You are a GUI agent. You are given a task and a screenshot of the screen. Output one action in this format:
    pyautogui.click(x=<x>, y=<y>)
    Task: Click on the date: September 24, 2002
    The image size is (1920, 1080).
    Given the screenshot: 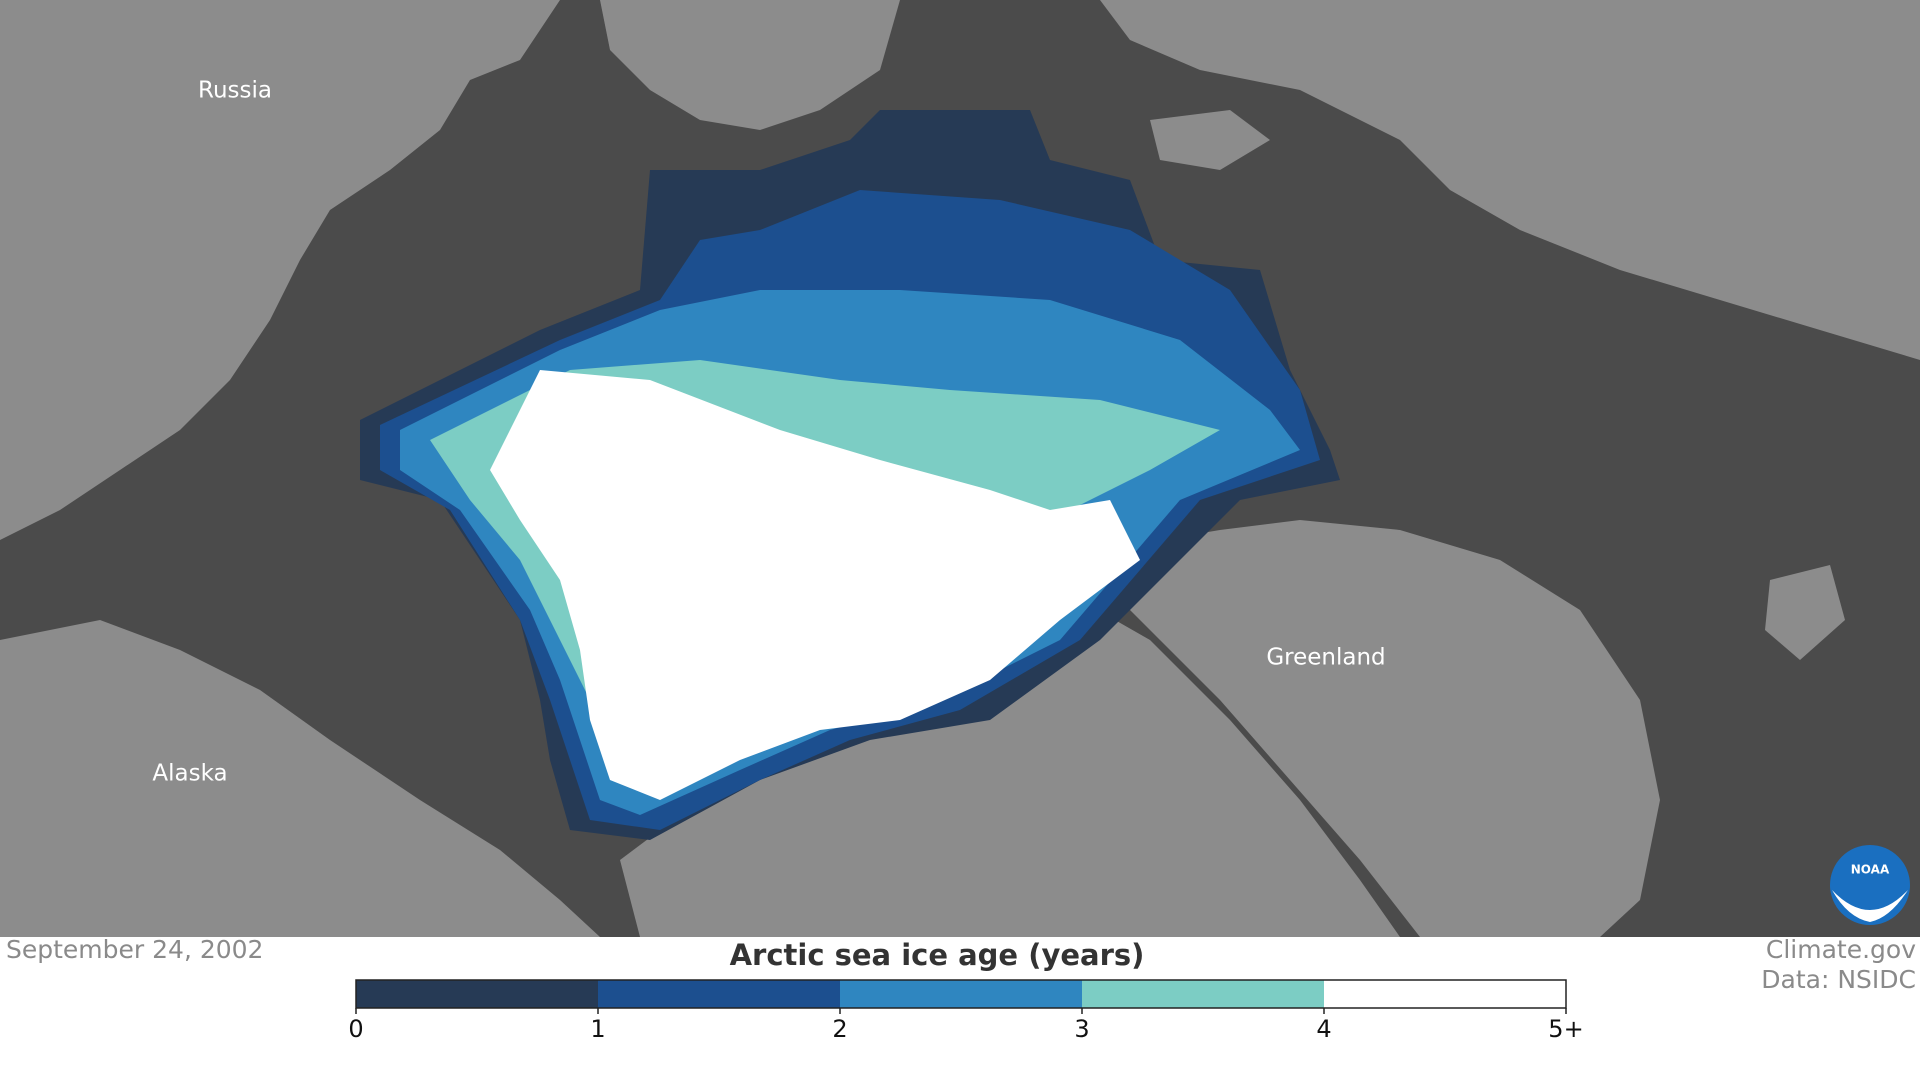 What is the action you would take?
    pyautogui.click(x=134, y=949)
    